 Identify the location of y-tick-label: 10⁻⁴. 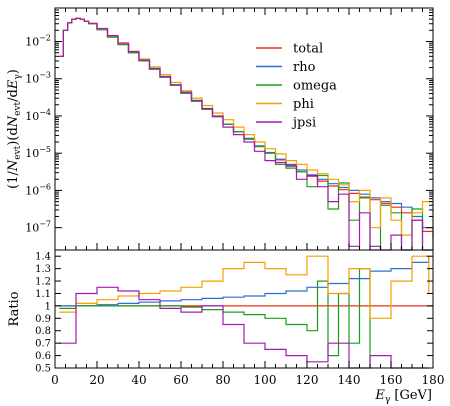
(38, 115).